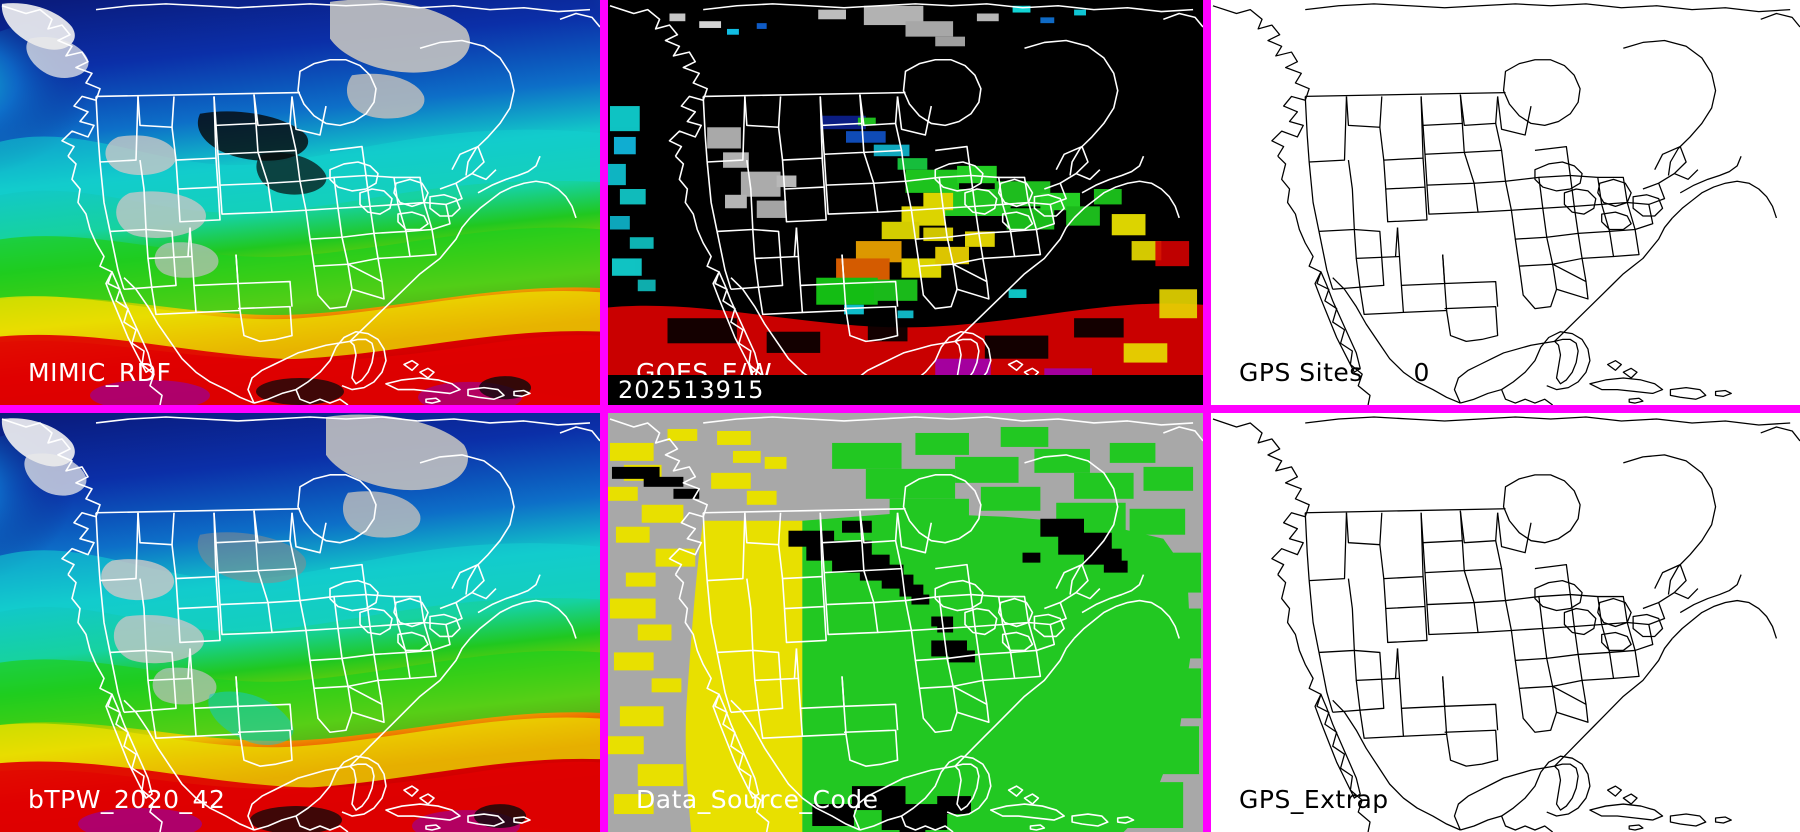 The width and height of the screenshot is (1800, 832). Describe the element at coordinates (1207, 202) in the screenshot. I see `panel-divider-vertical-right-top` at that location.